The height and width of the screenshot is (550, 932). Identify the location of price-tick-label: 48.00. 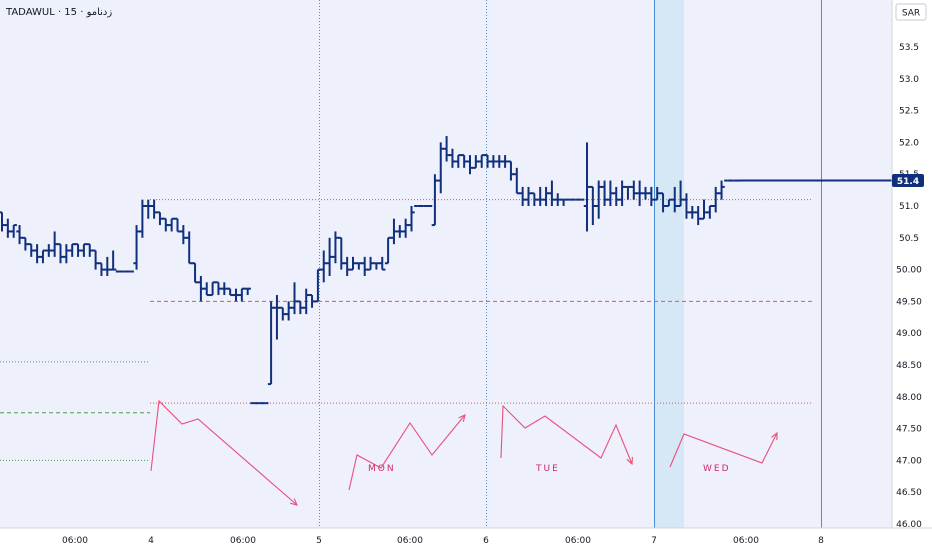
(909, 398).